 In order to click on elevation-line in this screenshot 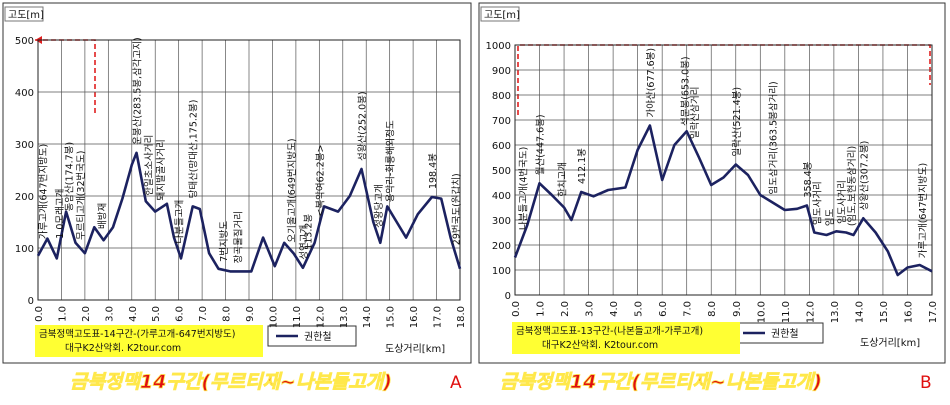, I will do `click(249, 212)`.